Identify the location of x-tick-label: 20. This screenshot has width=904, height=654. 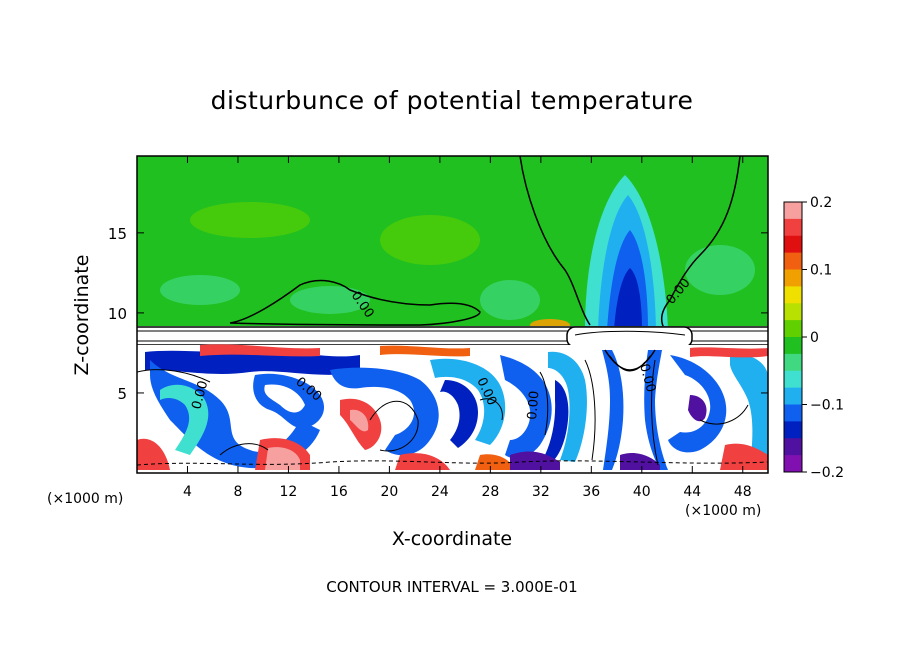
(389, 492).